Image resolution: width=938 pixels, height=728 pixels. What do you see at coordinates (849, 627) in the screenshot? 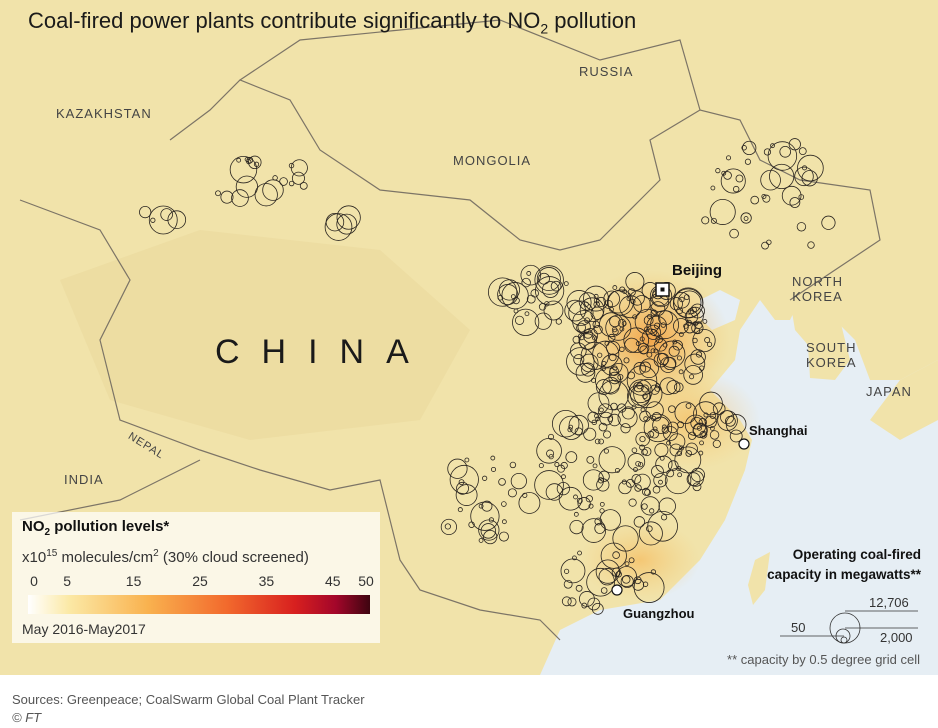
I see `capacity-legend-circles` at bounding box center [849, 627].